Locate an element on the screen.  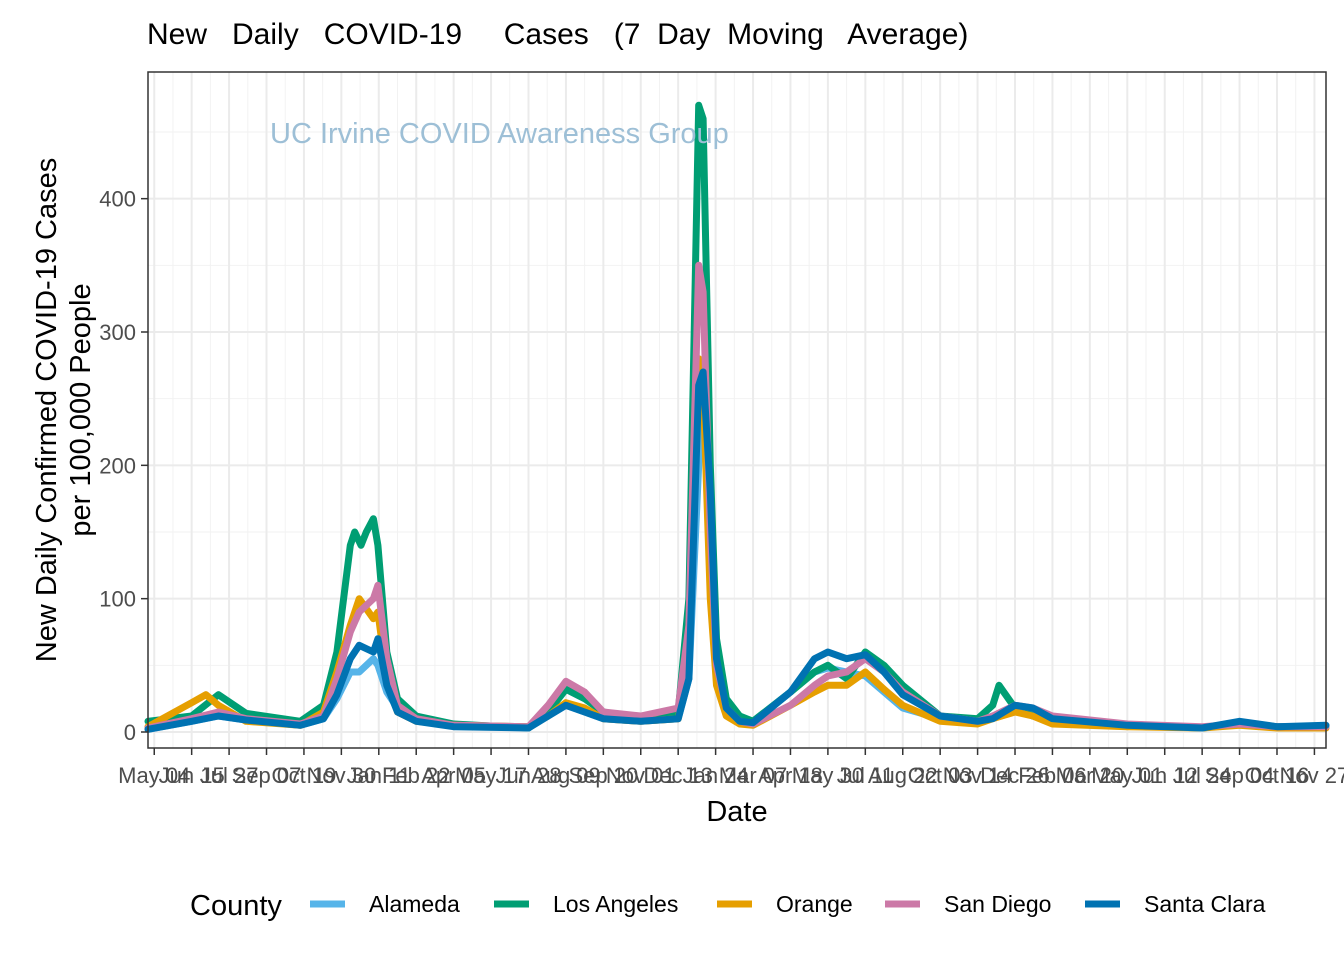
legend-label-alameda: Alameda is located at coordinates (414, 904).